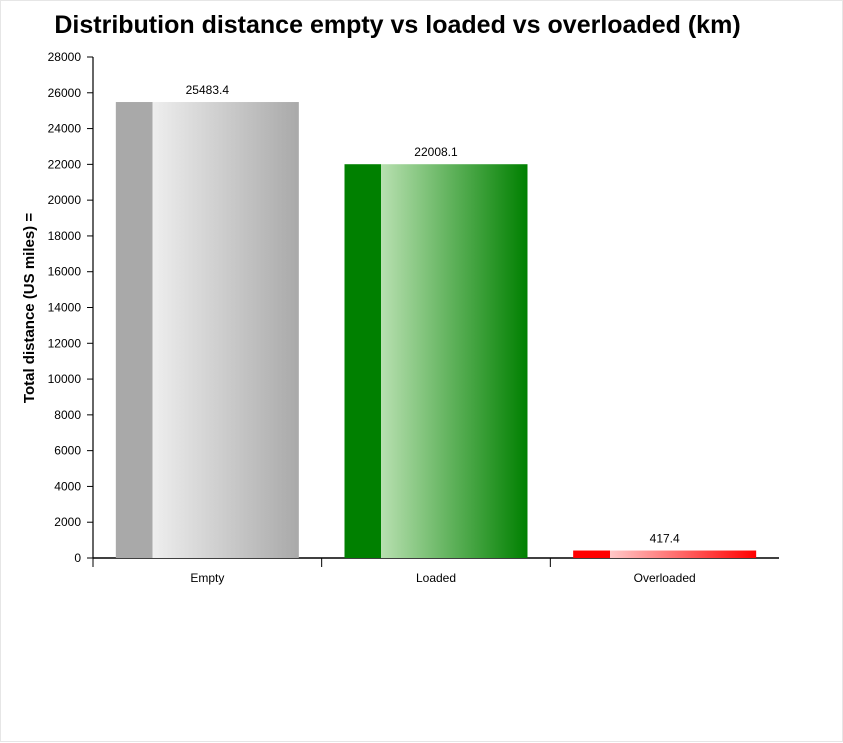  What do you see at coordinates (665, 578) in the screenshot?
I see `x-tick-label: Overloaded` at bounding box center [665, 578].